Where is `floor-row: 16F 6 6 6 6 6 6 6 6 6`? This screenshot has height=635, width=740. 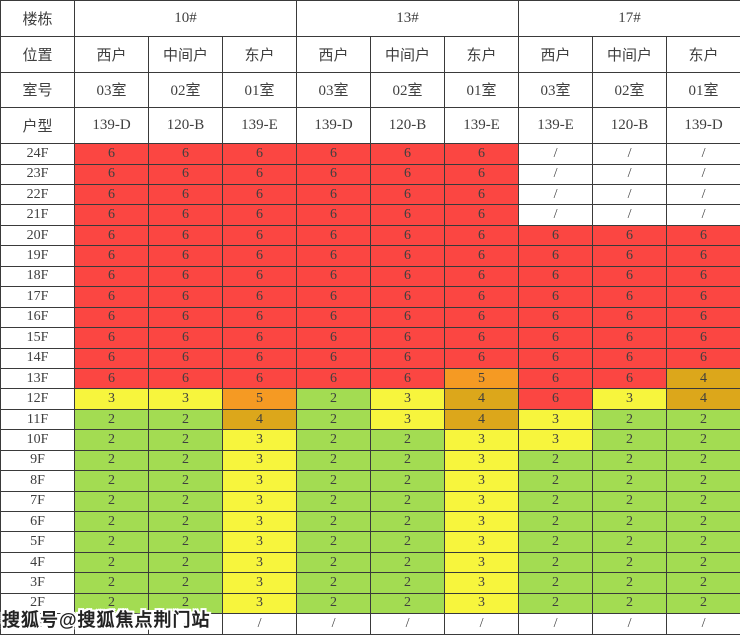 floor-row: 16F 6 6 6 6 6 6 6 6 6 is located at coordinates (370, 317).